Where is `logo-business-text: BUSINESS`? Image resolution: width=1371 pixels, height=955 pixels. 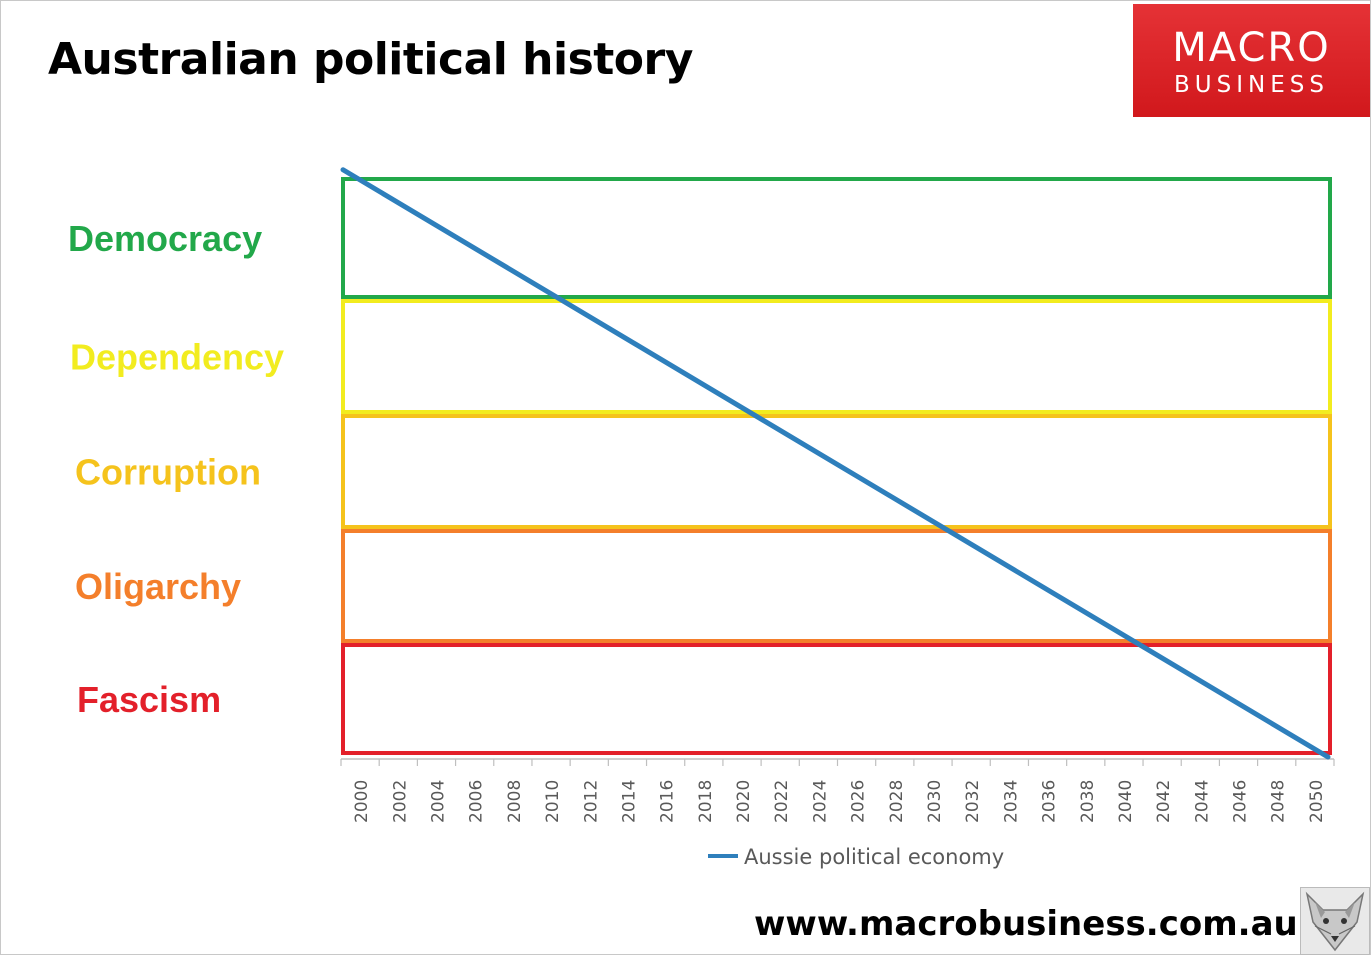 logo-business-text: BUSINESS is located at coordinates (1251, 85).